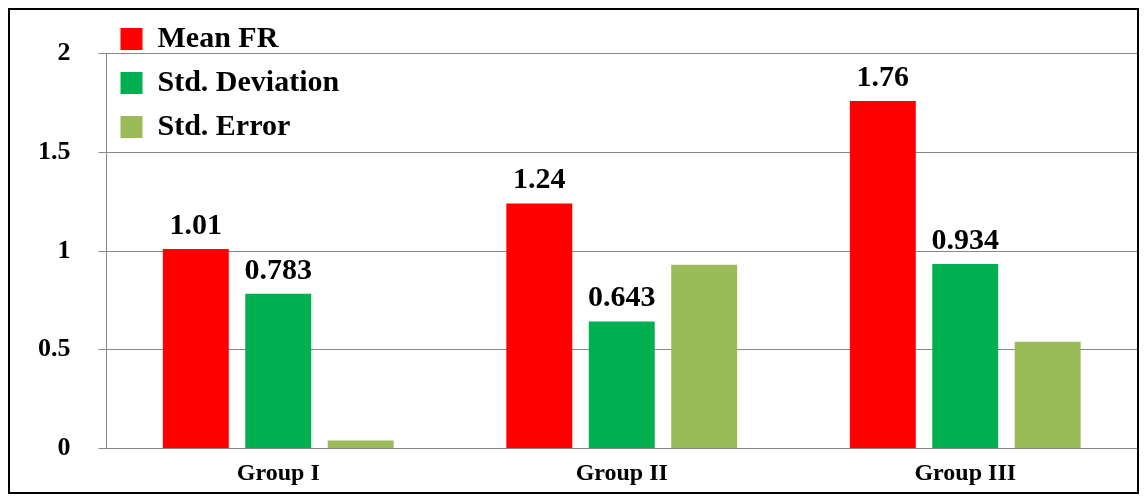 The height and width of the screenshot is (502, 1147). Describe the element at coordinates (278, 472) in the screenshot. I see `x-tick-label: Group I` at that location.